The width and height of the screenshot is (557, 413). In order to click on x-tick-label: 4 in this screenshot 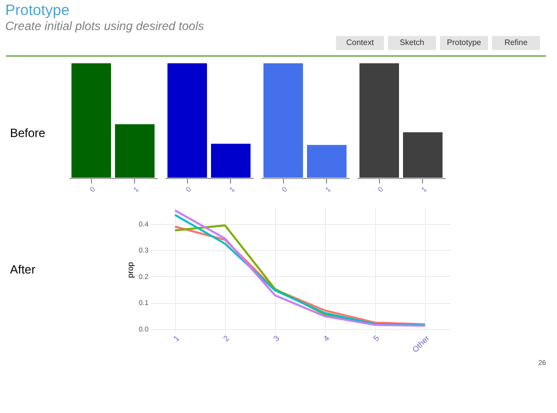, I will do `click(327, 338)`.